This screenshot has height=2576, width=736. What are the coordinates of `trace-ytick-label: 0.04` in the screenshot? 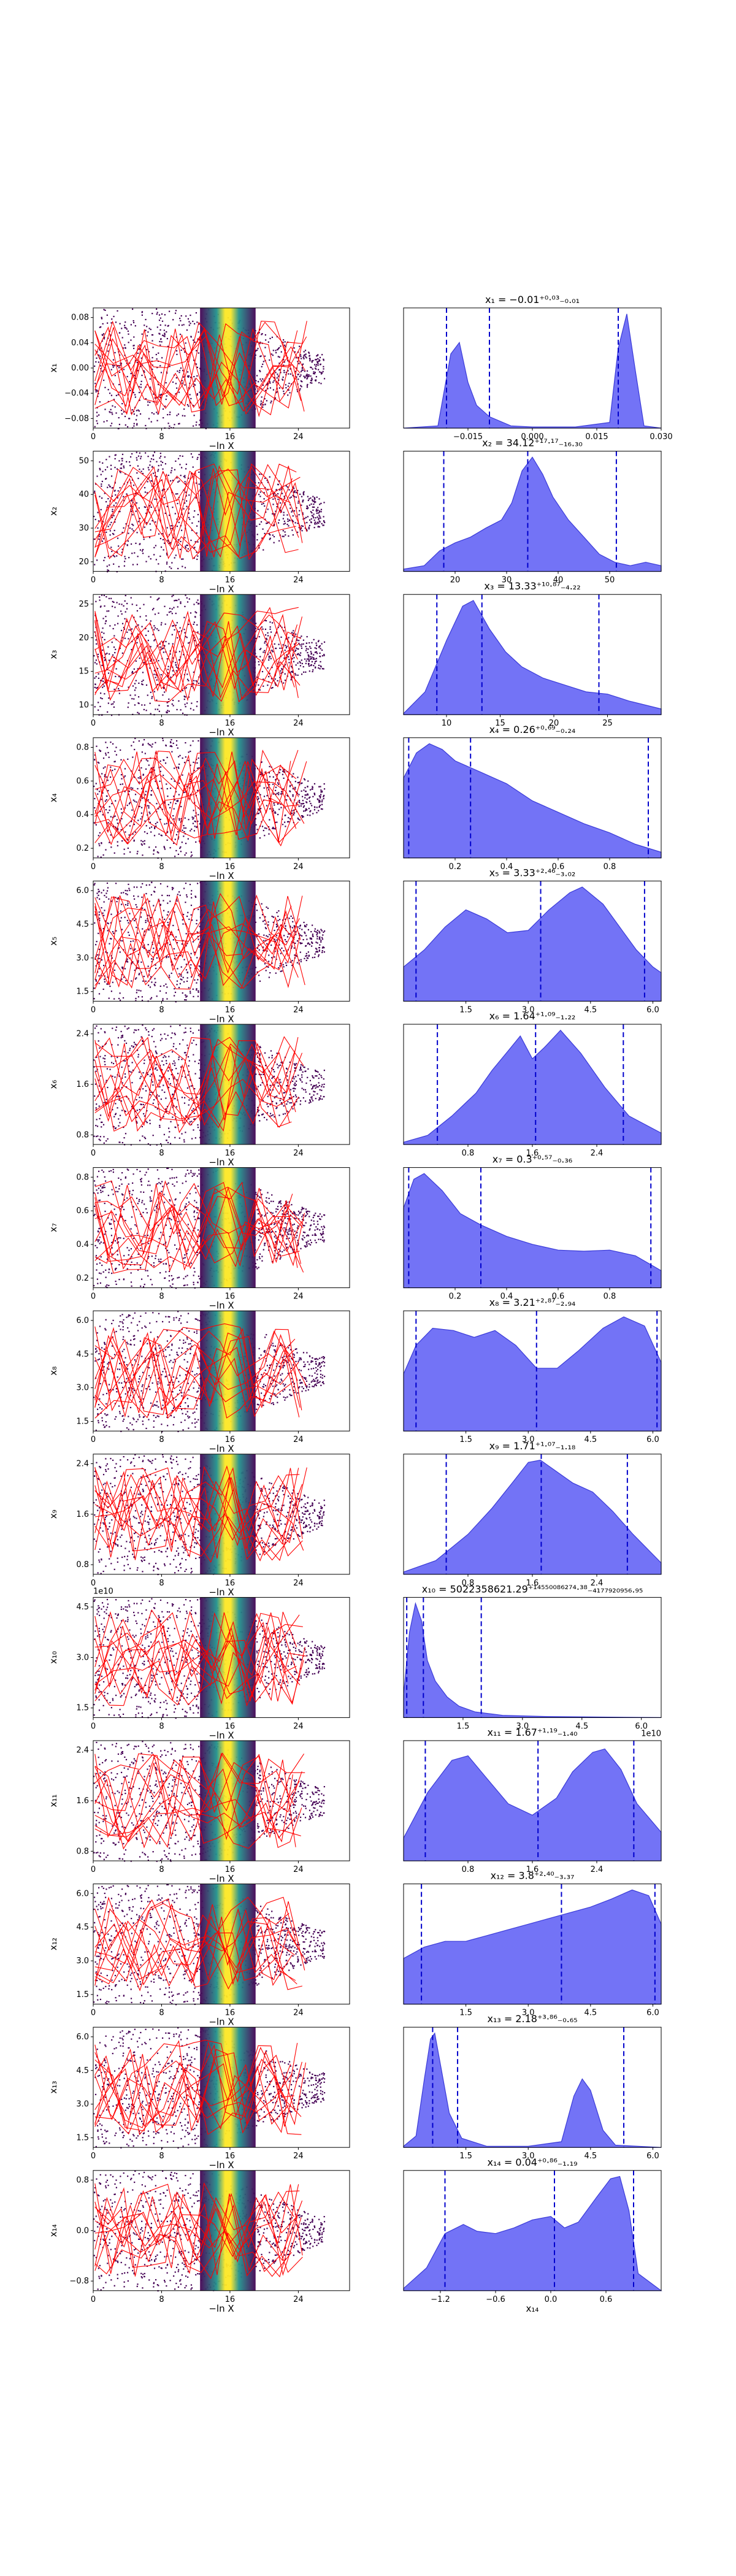 It's located at (80, 343).